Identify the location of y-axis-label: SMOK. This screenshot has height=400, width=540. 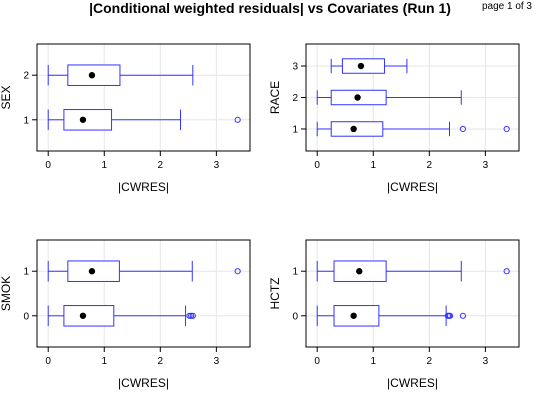
(6, 293).